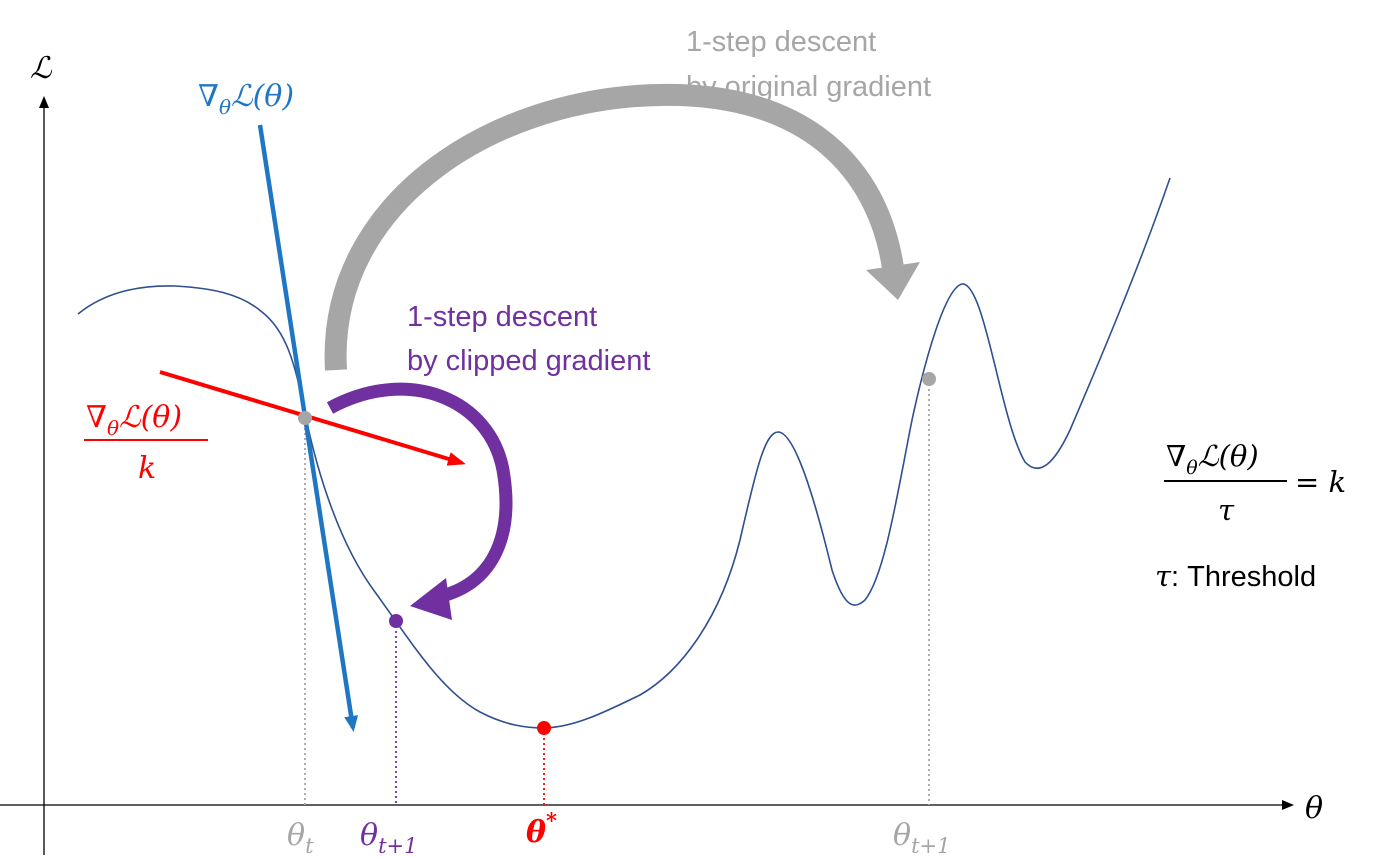 Image resolution: width=1385 pixels, height=858 pixels. I want to click on clipped-gradient-label: ∇θℒ(θ) k, so click(146, 443).